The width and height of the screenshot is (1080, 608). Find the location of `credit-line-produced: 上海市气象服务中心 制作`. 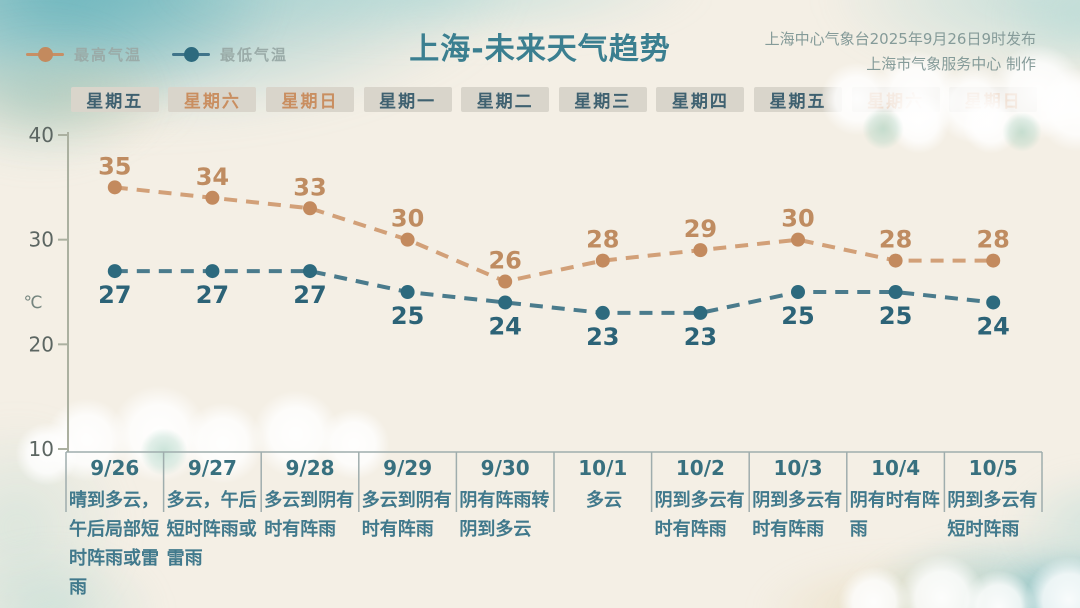

credit-line-produced: 上海市气象服务中心 制作 is located at coordinates (951, 64).